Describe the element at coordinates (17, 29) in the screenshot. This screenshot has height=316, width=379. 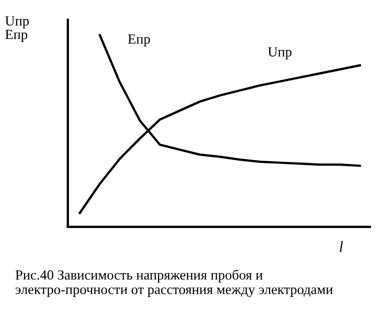
I see `y-axis-title: Uпр Епр` at that location.